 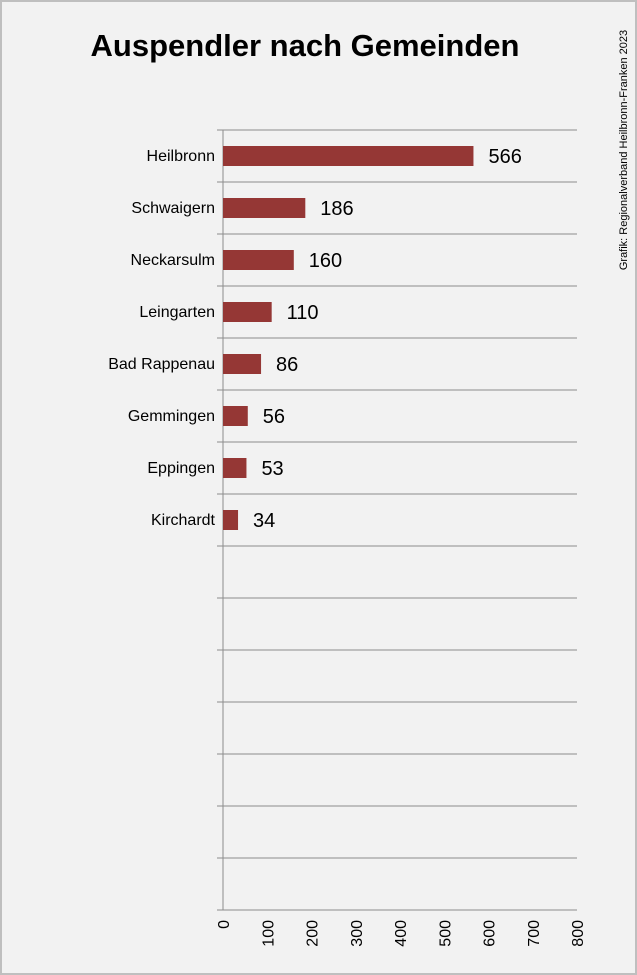 I want to click on data-label: 110, so click(x=303, y=313).